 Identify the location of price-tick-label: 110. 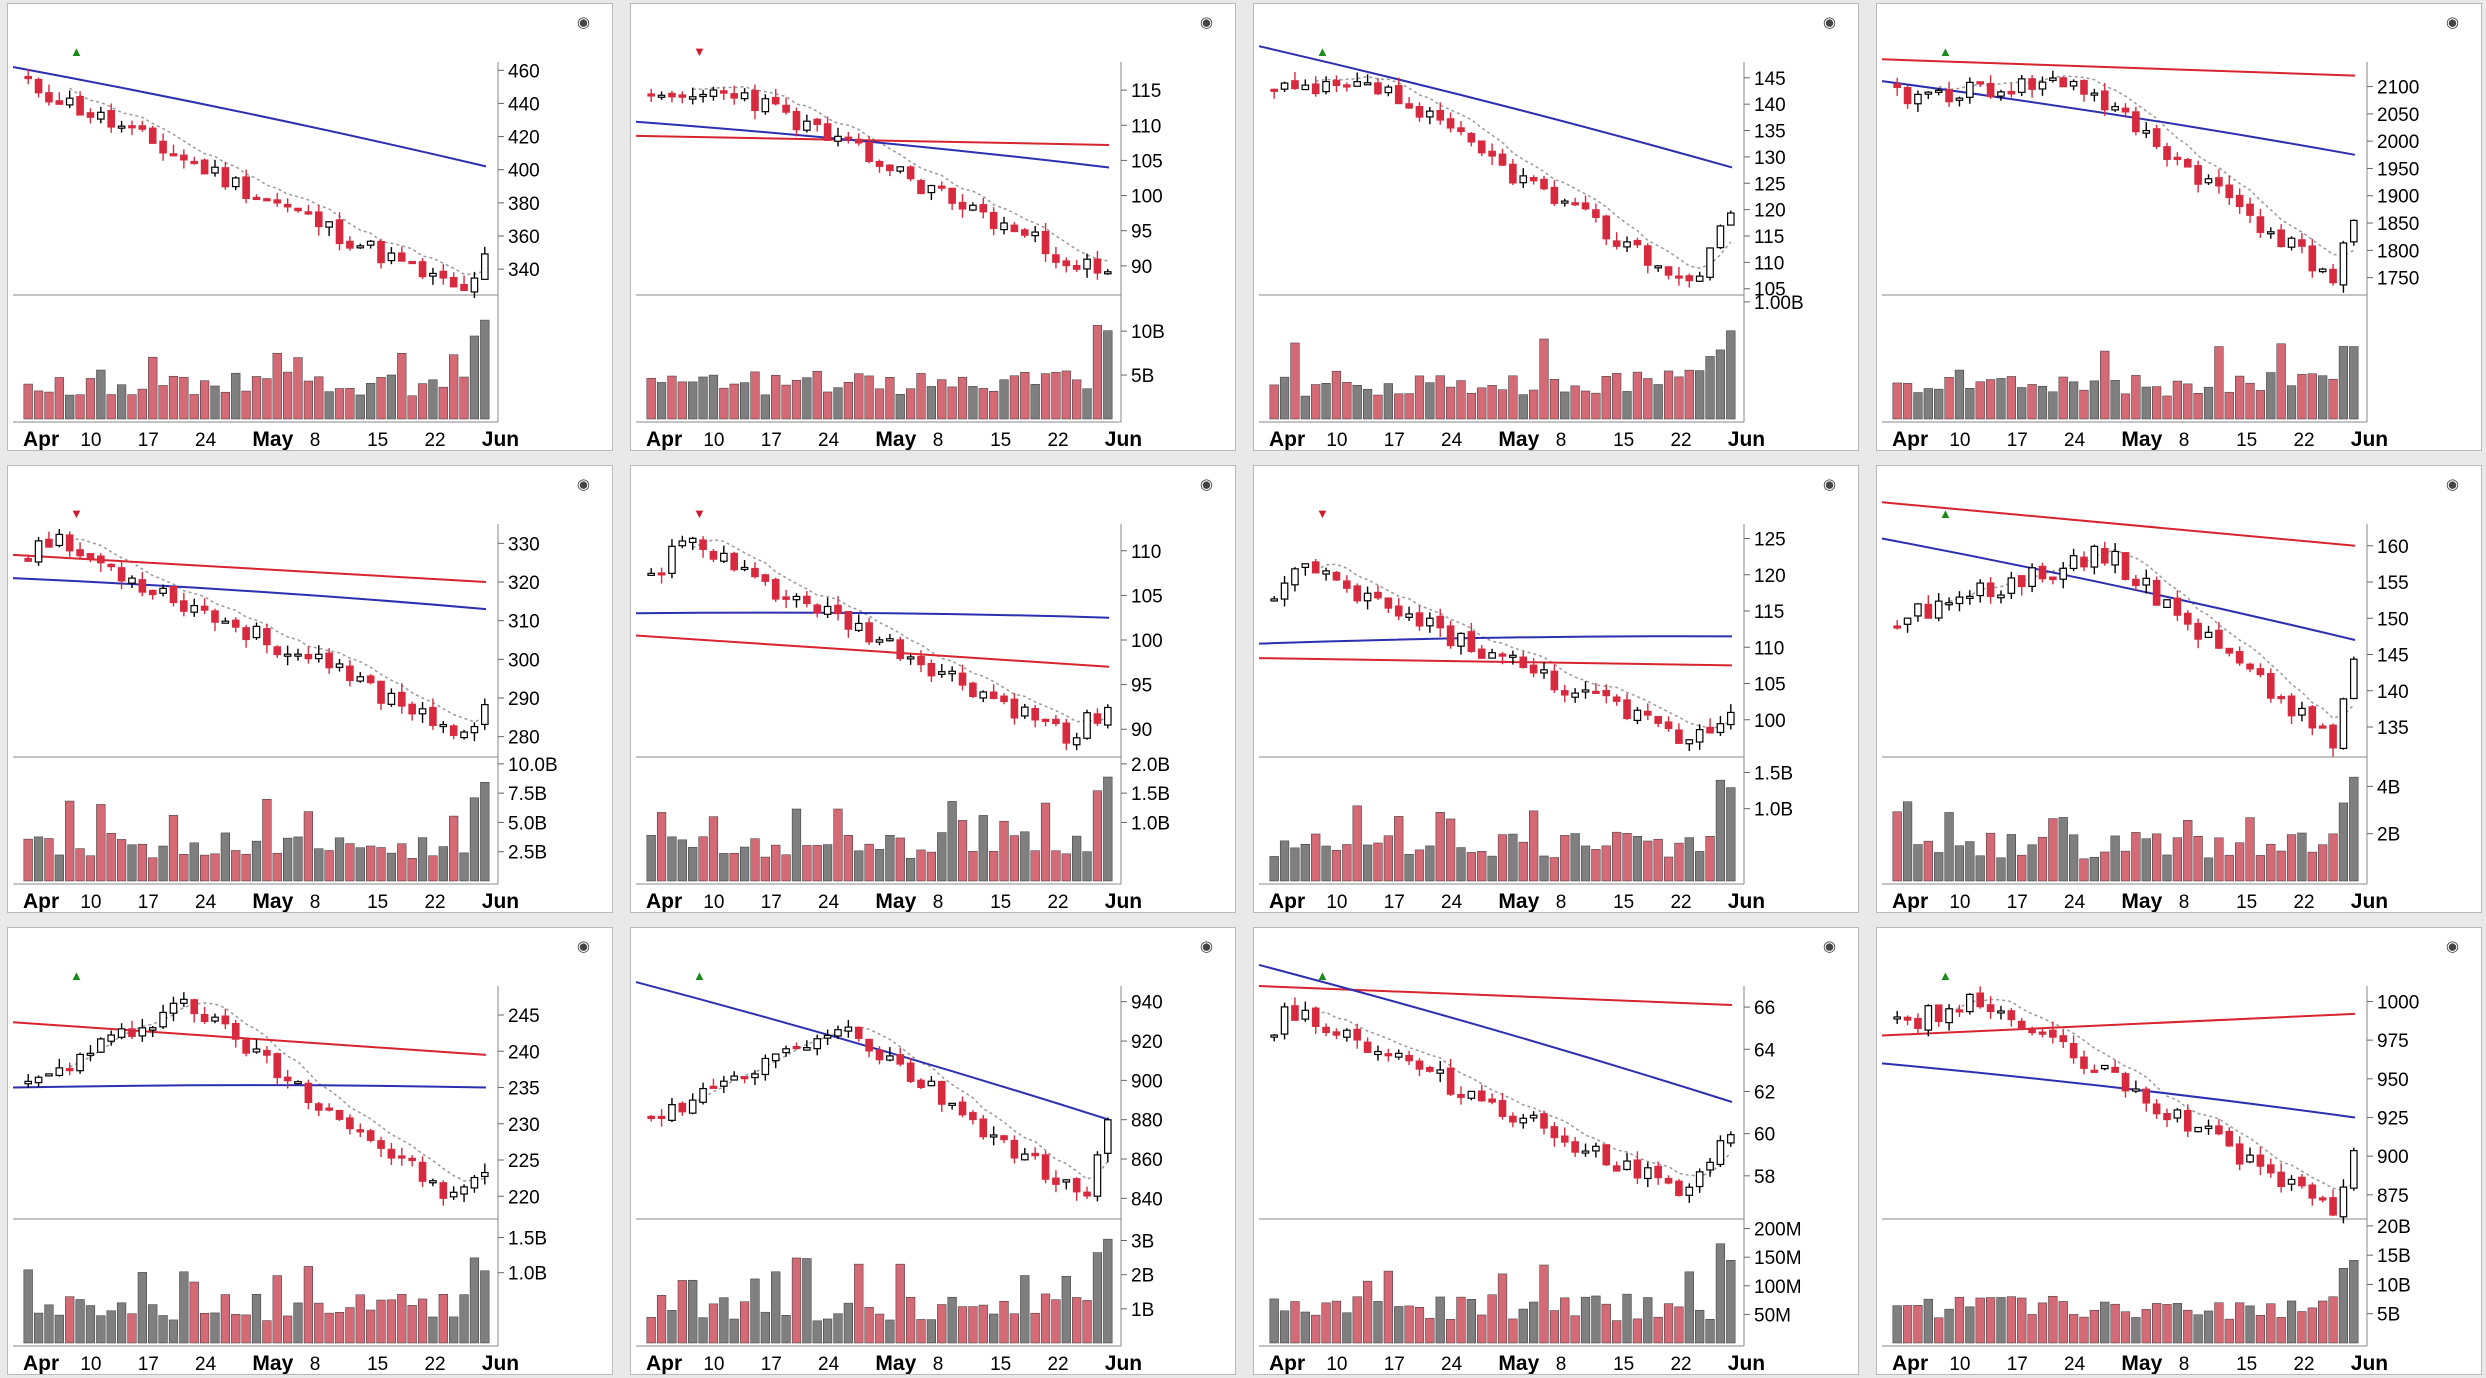
(1146, 552).